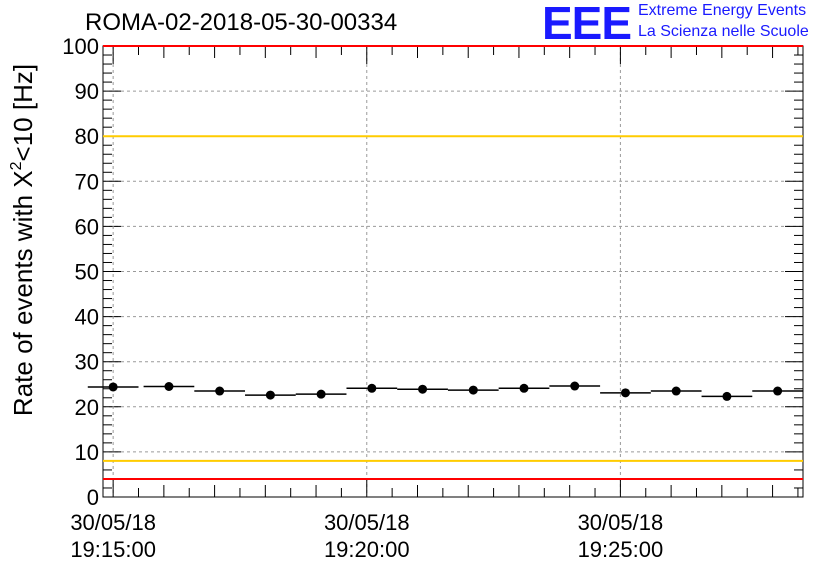  I want to click on y-tick-label: 30, so click(87, 362).